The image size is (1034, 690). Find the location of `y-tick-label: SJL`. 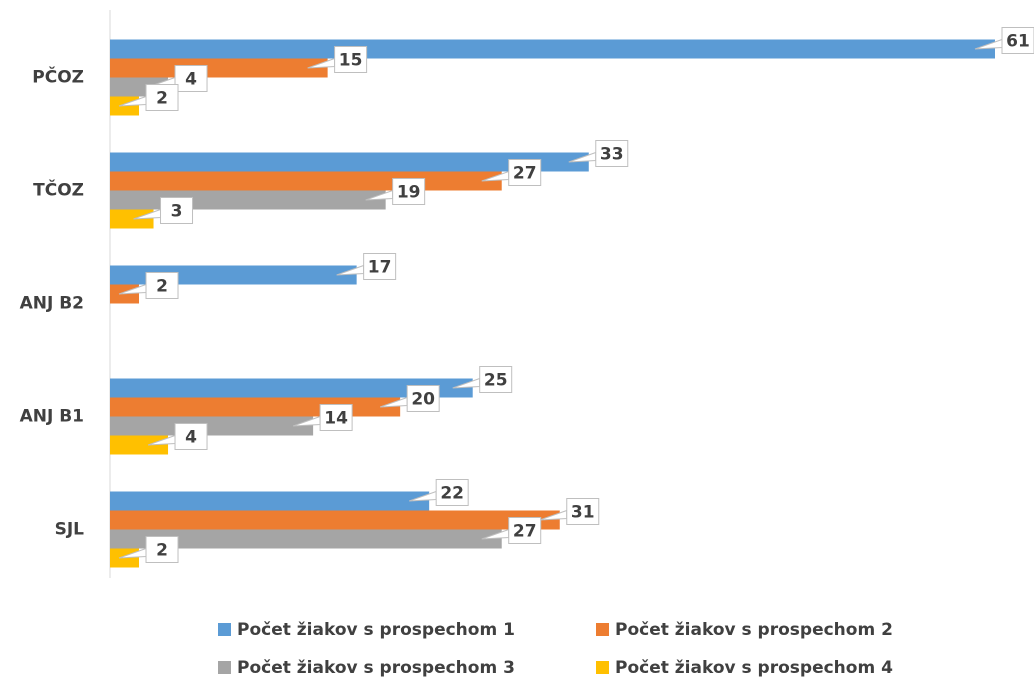

y-tick-label: SJL is located at coordinates (70, 530).